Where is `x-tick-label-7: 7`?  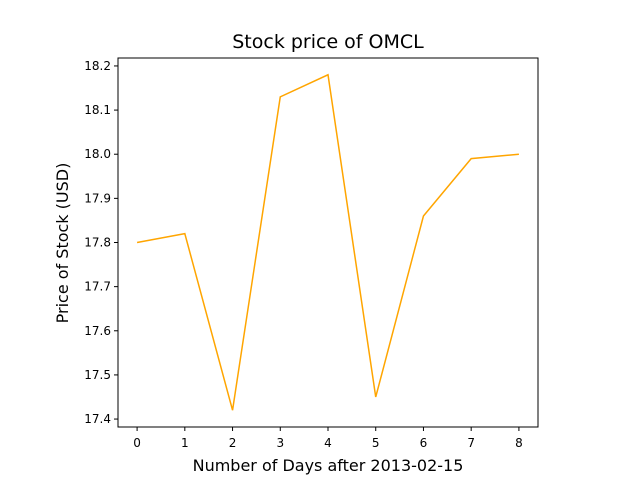 x-tick-label-7: 7 is located at coordinates (471, 443).